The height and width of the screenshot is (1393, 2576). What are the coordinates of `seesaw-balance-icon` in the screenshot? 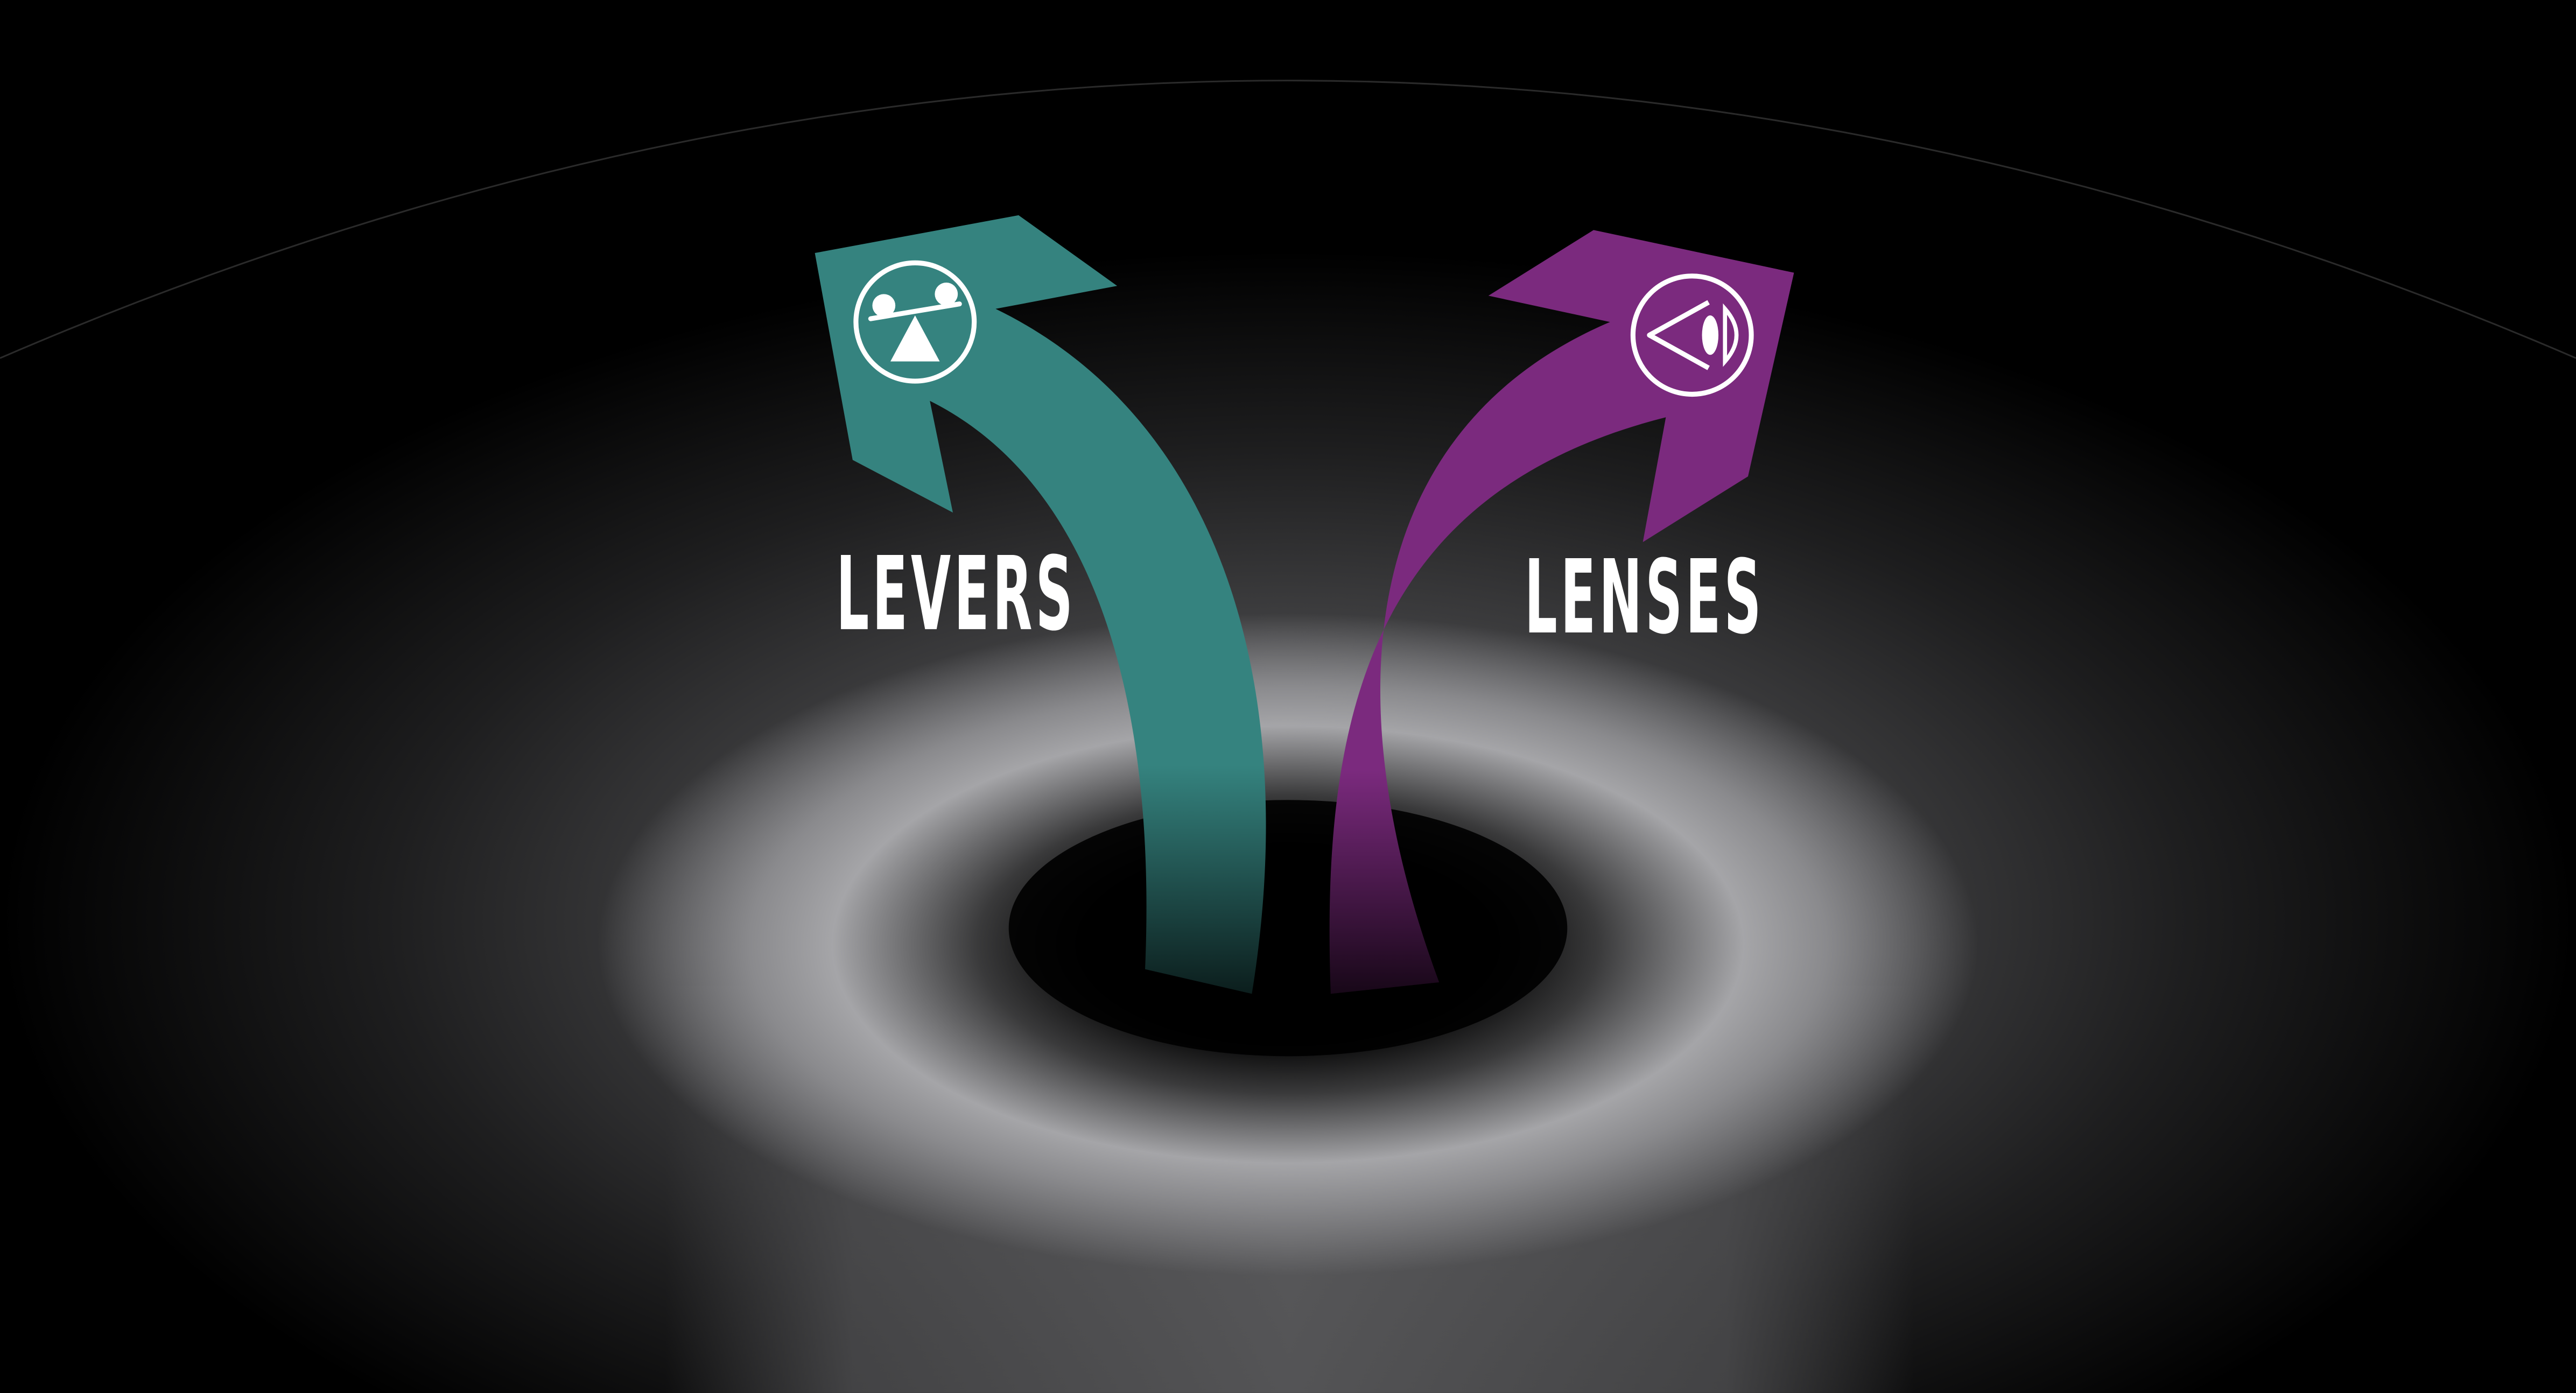 It's located at (915, 322).